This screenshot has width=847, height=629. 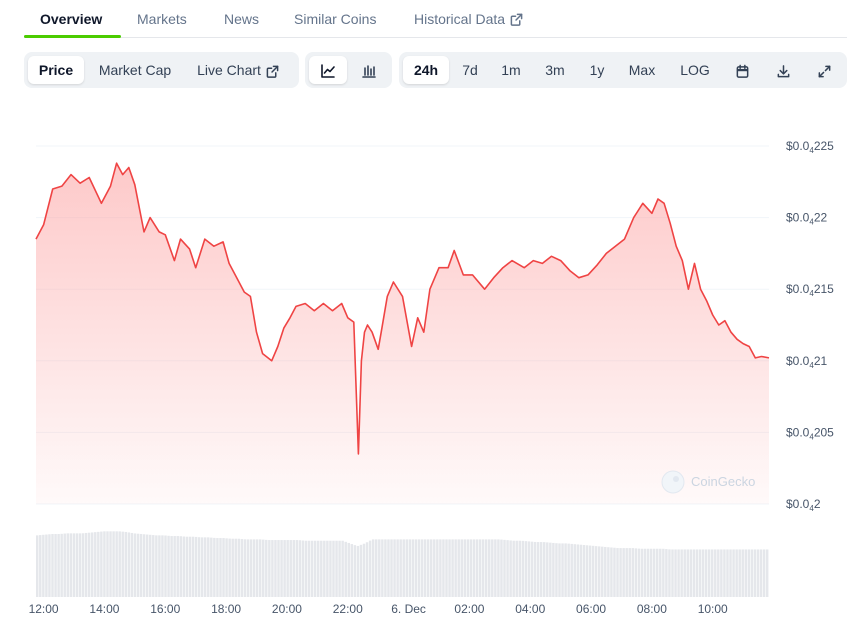 I want to click on range-1y-button: 1y, so click(x=597, y=70).